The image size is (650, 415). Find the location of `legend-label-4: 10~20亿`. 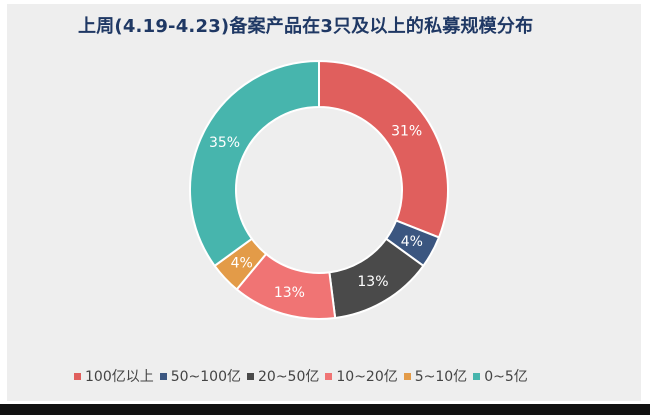

legend-label-4: 10~20亿 is located at coordinates (367, 377).